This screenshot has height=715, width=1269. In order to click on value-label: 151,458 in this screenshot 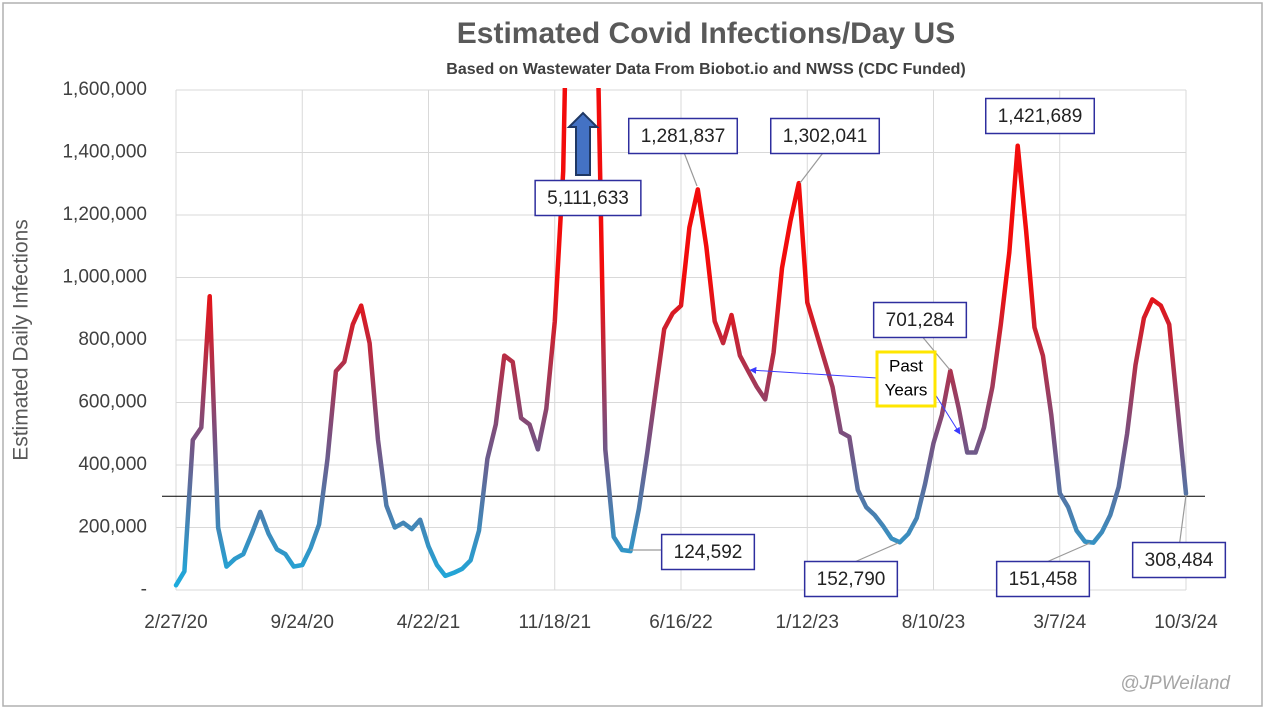, I will do `click(1043, 579)`.